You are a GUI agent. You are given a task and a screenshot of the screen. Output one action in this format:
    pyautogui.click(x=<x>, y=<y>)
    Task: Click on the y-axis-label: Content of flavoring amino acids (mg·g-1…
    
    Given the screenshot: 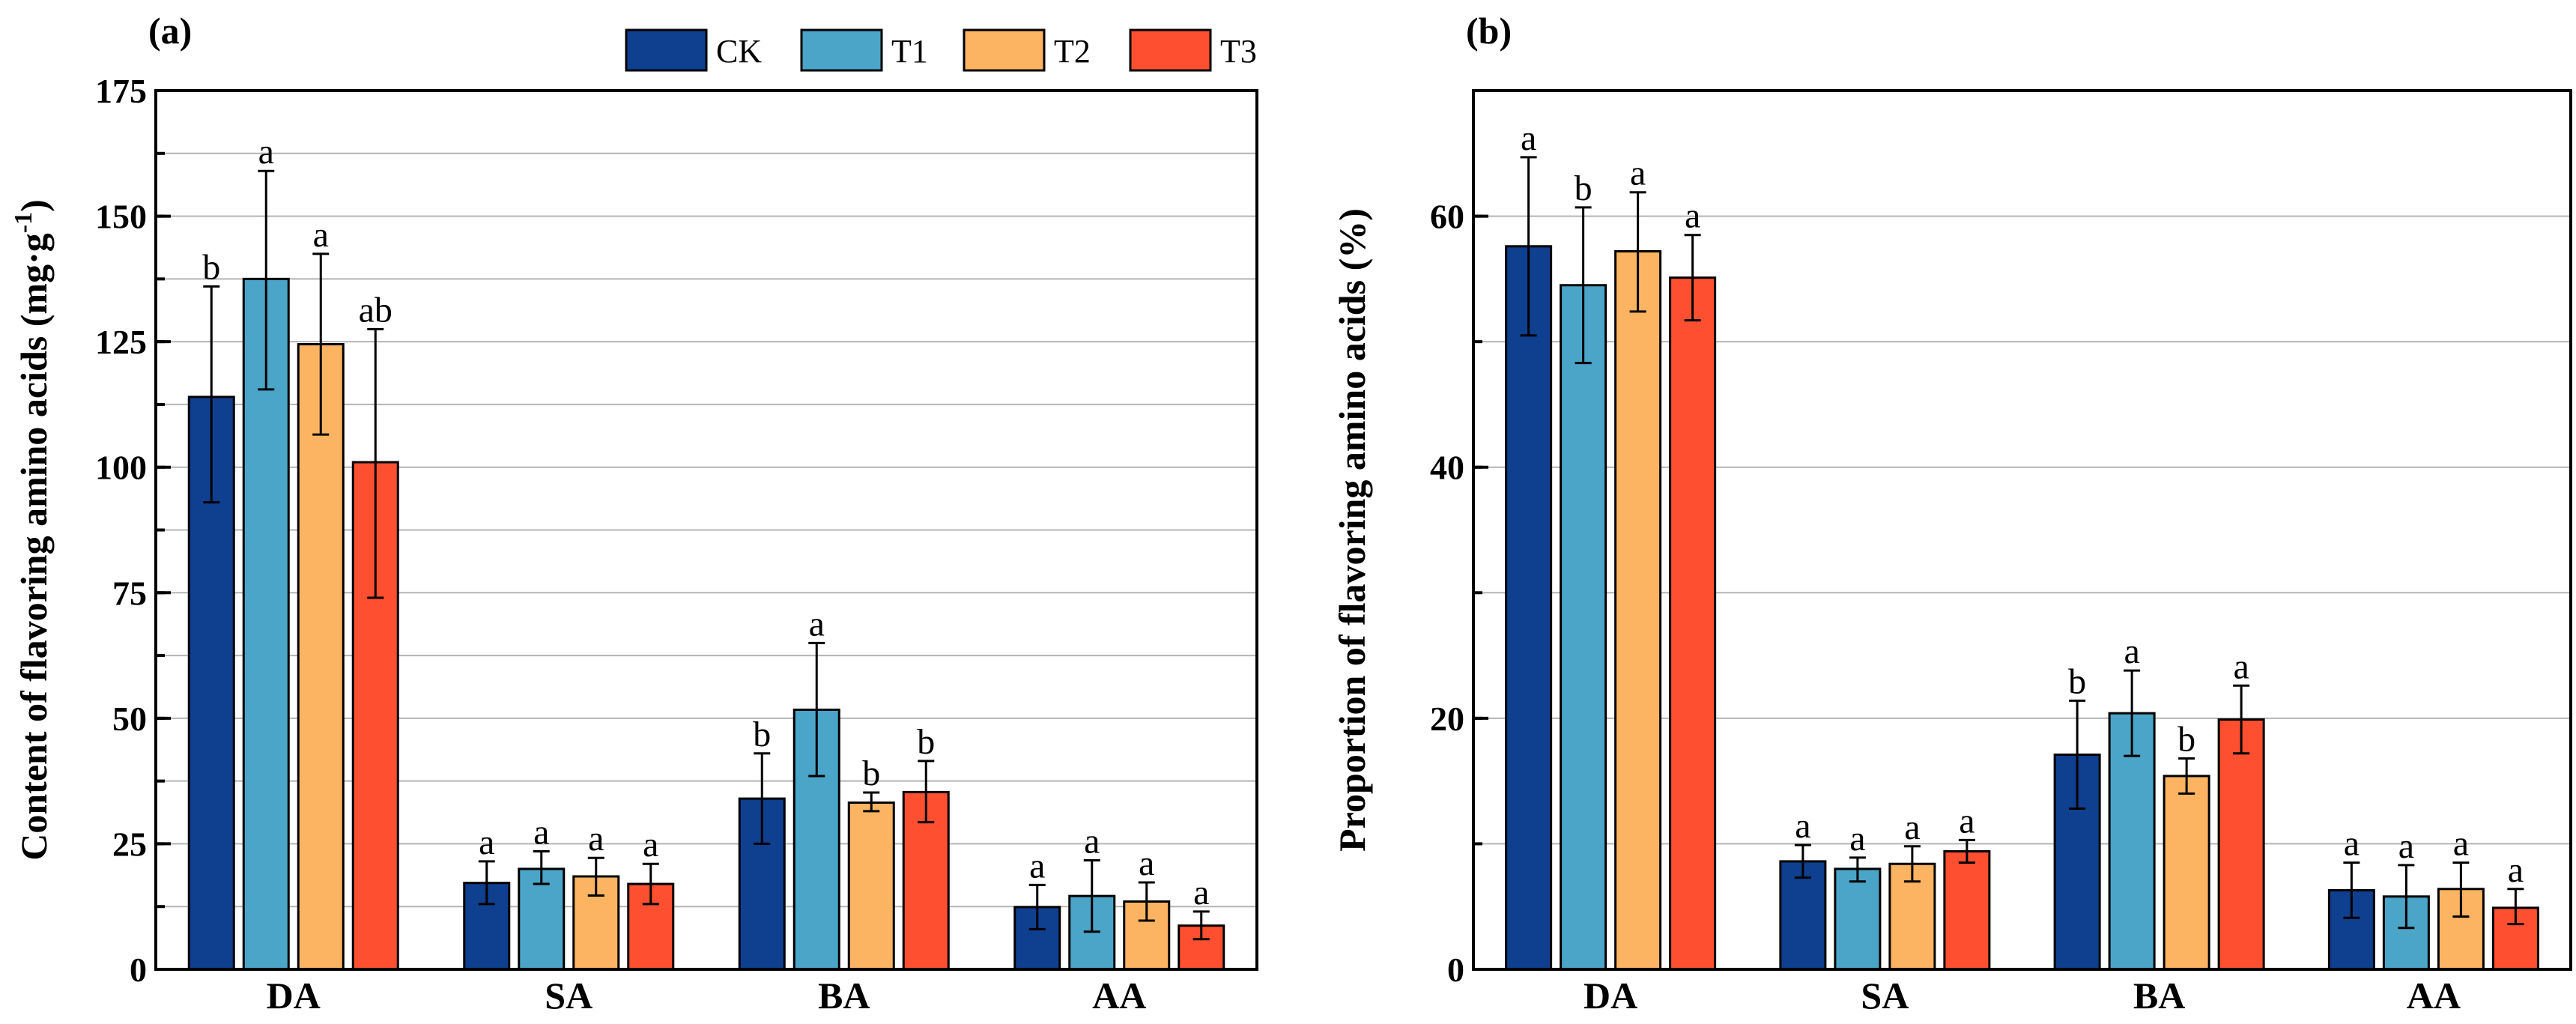 What is the action you would take?
    pyautogui.click(x=32, y=529)
    